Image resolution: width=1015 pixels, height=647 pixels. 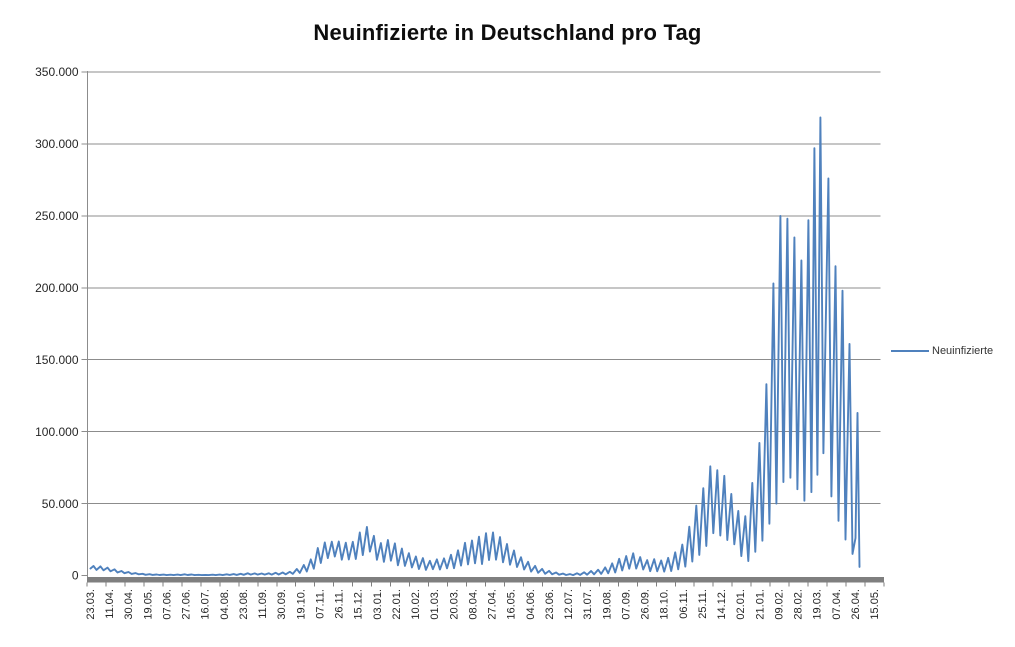 What do you see at coordinates (416, 604) in the screenshot?
I see `x-axis-label: 10.02.` at bounding box center [416, 604].